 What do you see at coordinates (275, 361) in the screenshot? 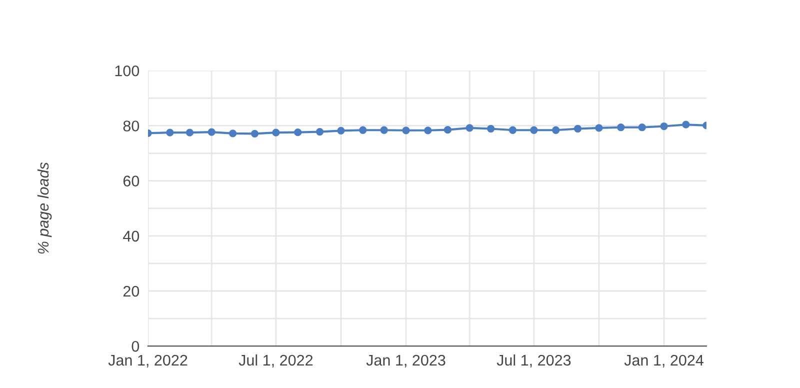
I see `x-tick-label: Jul 1, 2022` at bounding box center [275, 361].